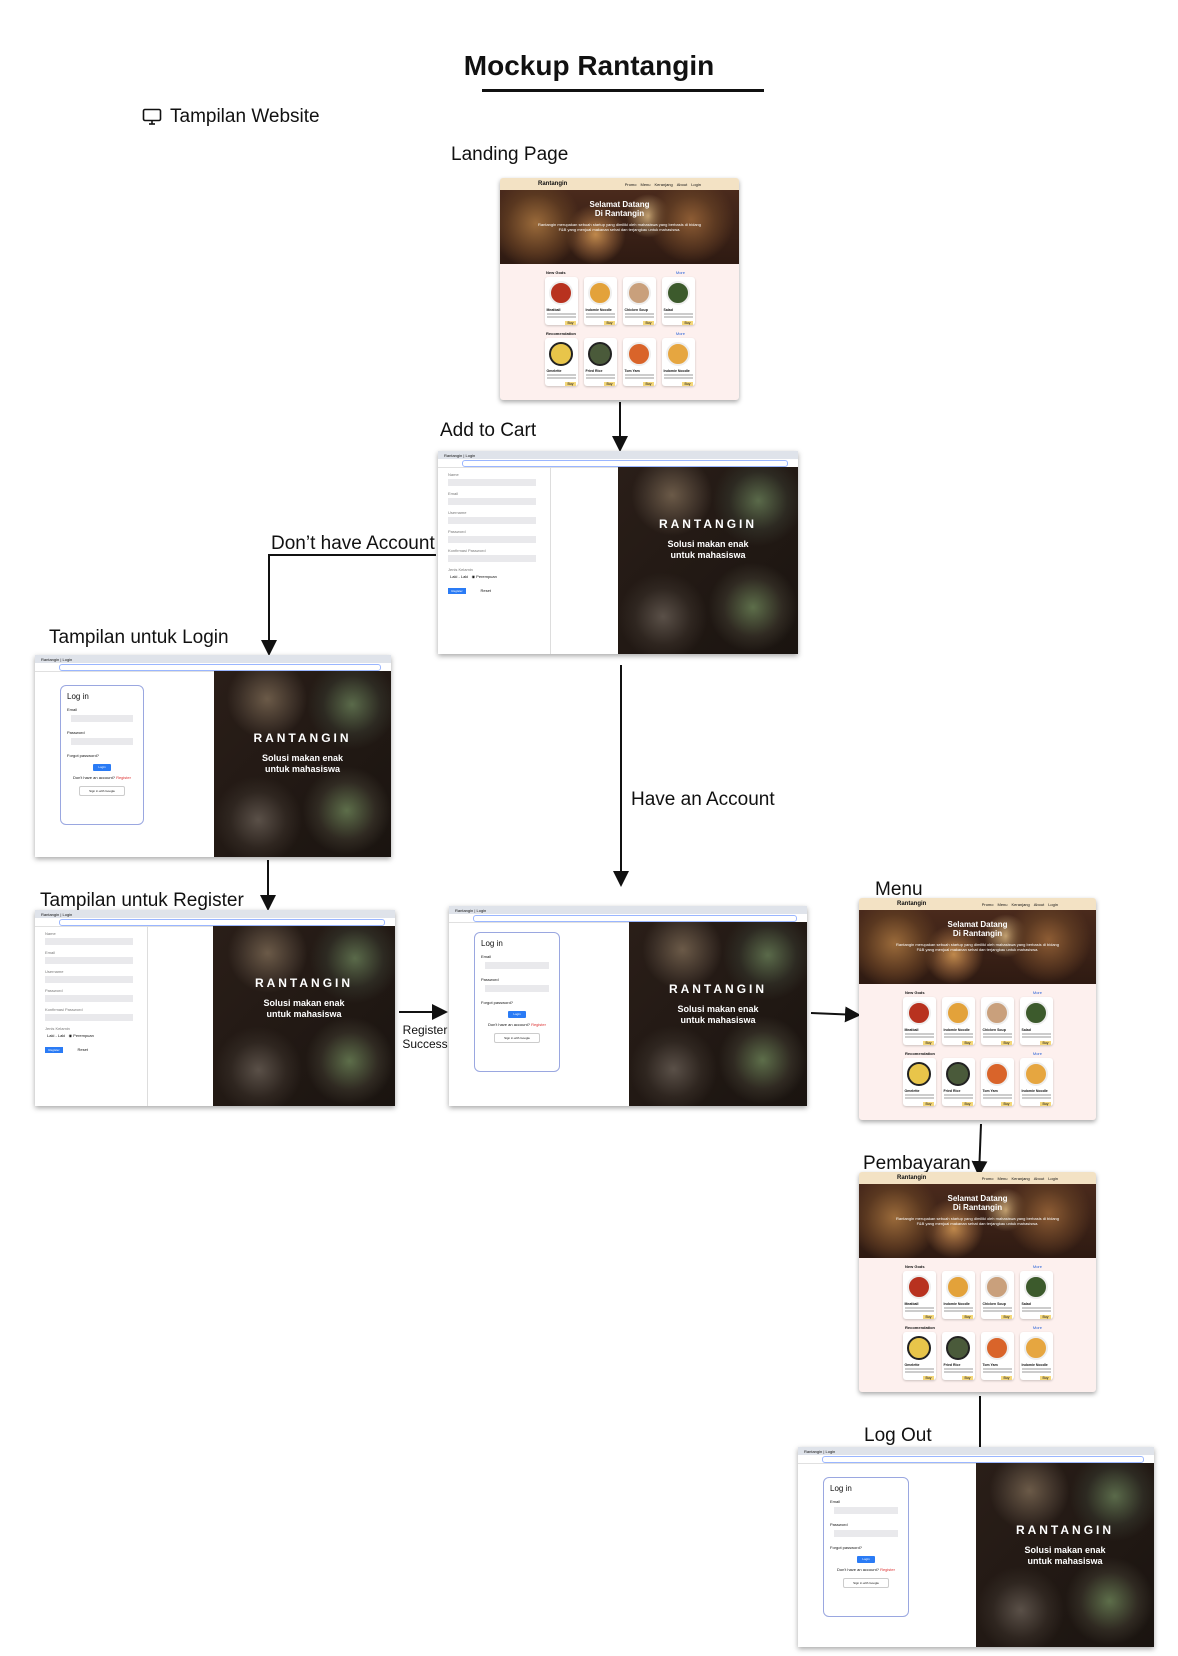 The image size is (1178, 1656). Describe the element at coordinates (459, 576) in the screenshot. I see `gender-option-male: Laki - Laki` at that location.